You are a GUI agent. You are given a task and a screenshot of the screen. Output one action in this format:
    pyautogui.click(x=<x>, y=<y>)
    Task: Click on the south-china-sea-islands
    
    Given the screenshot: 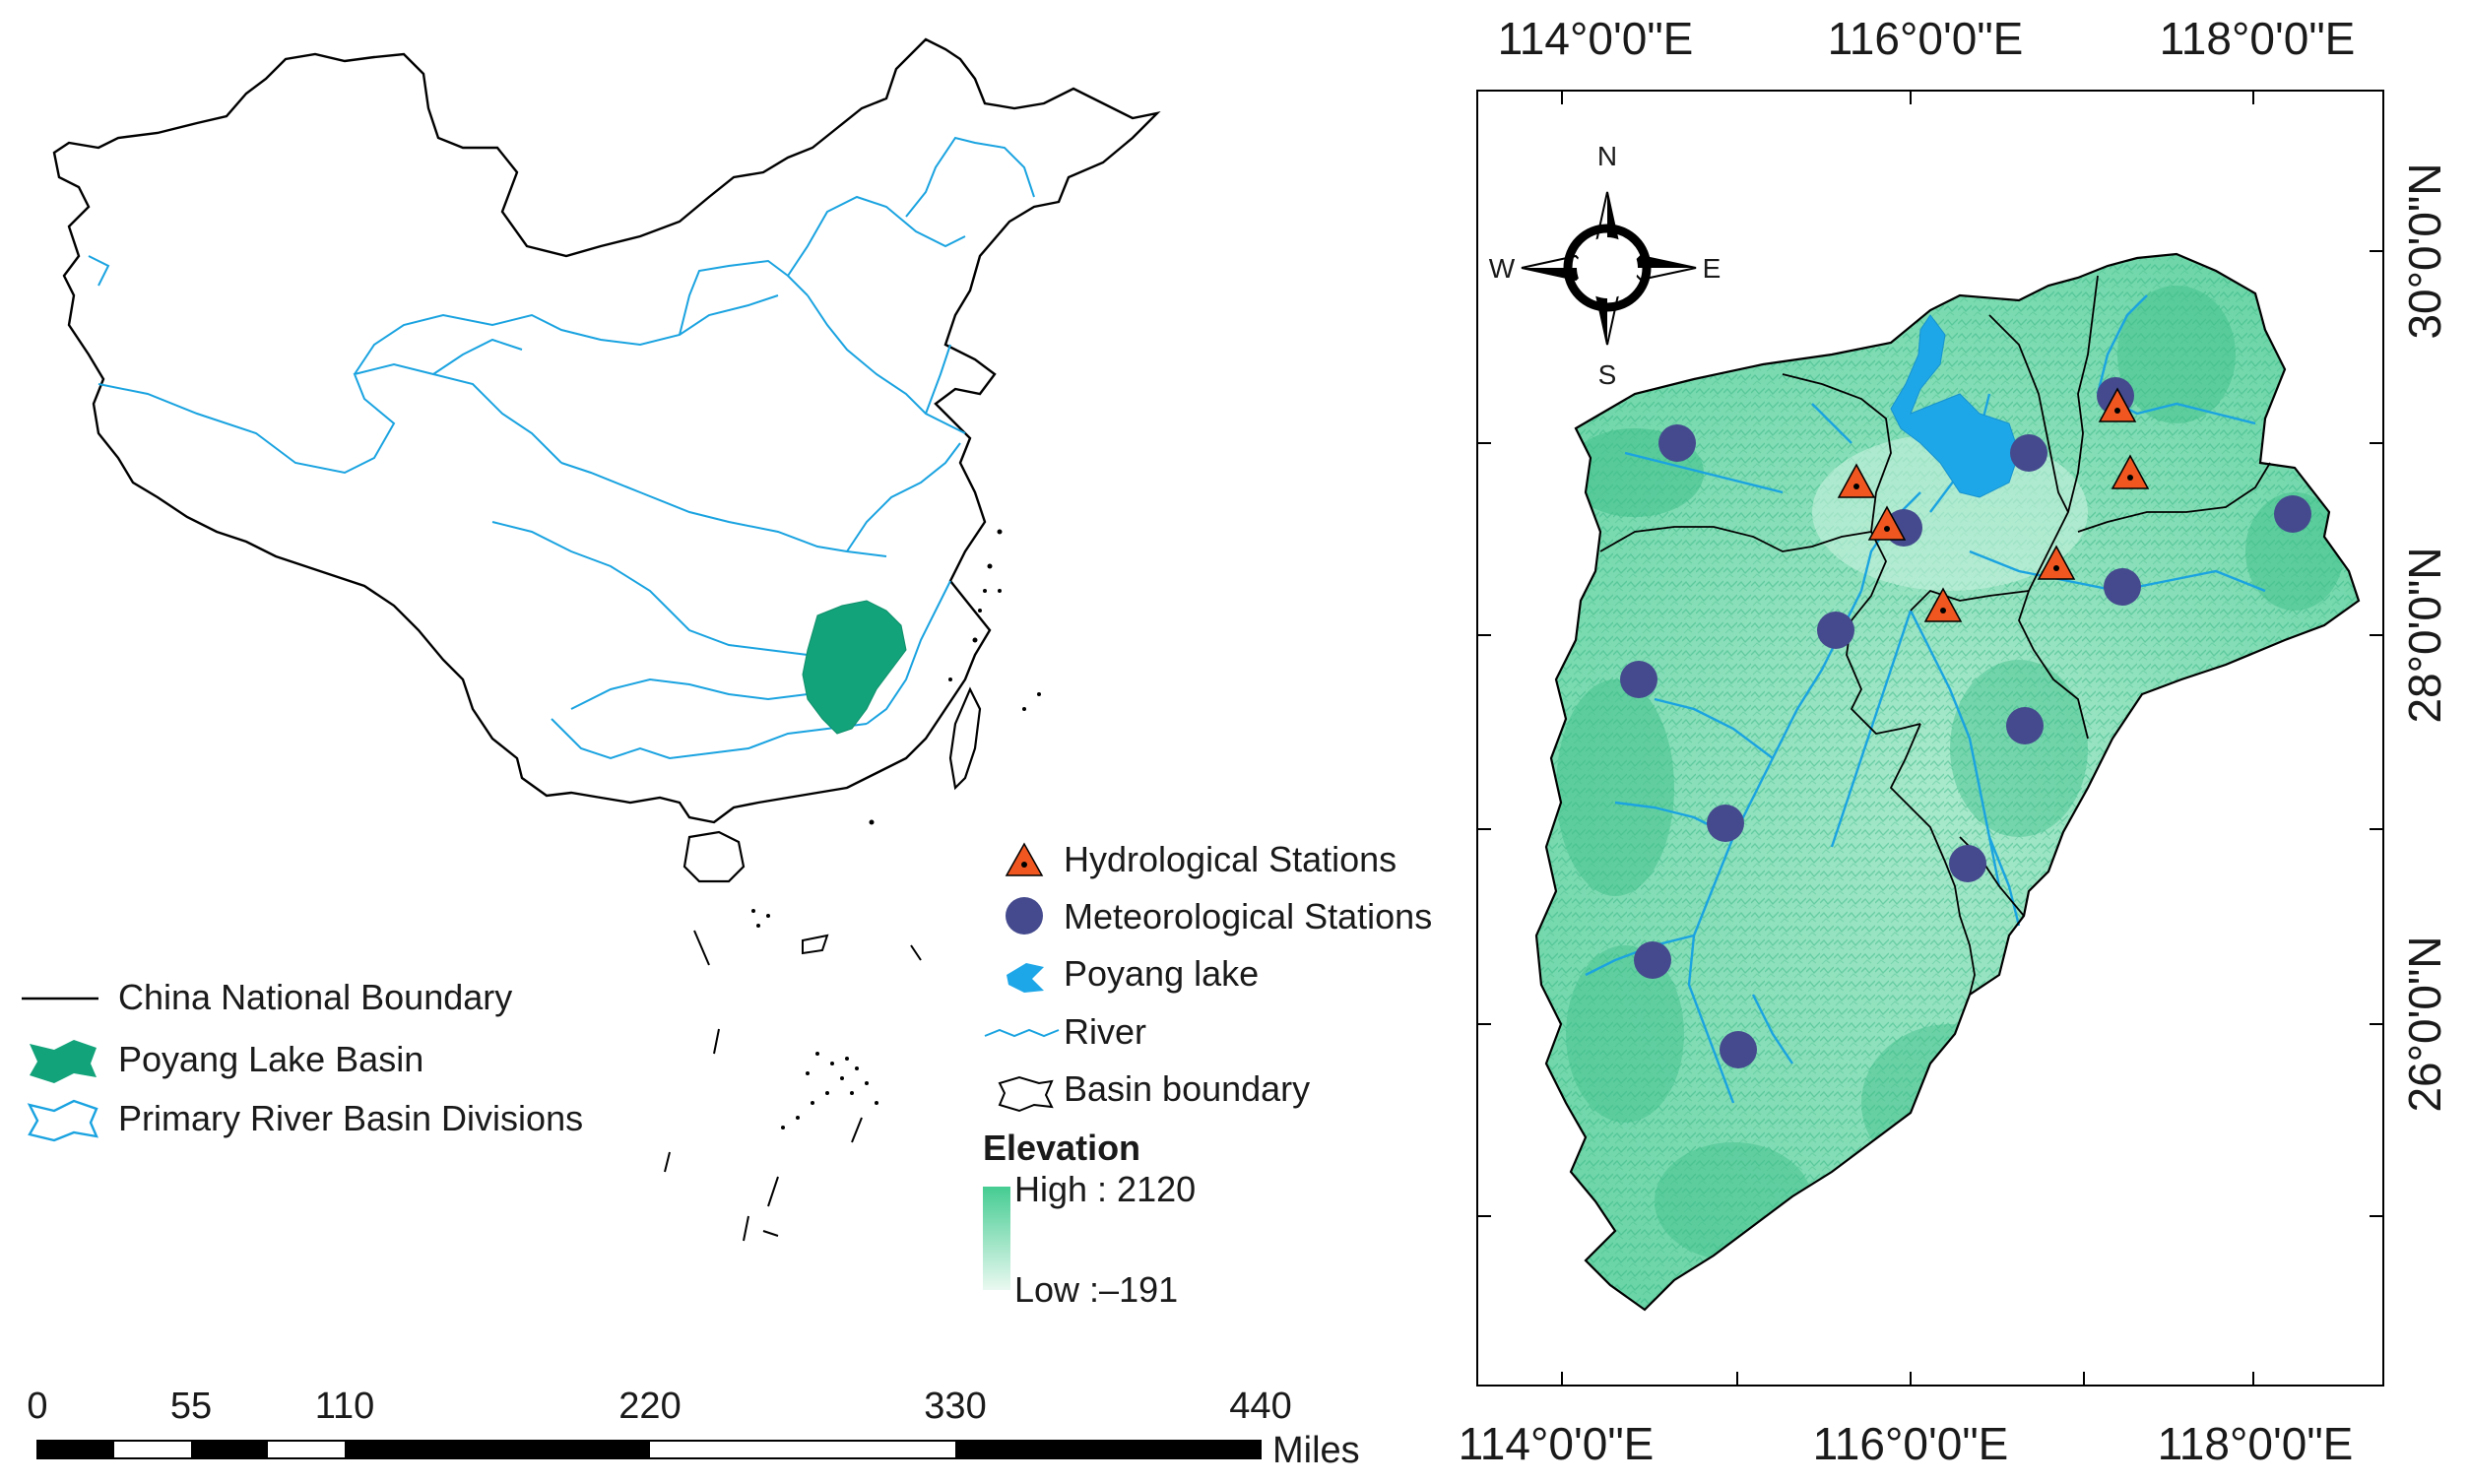 What is the action you would take?
    pyautogui.click(x=793, y=1086)
    